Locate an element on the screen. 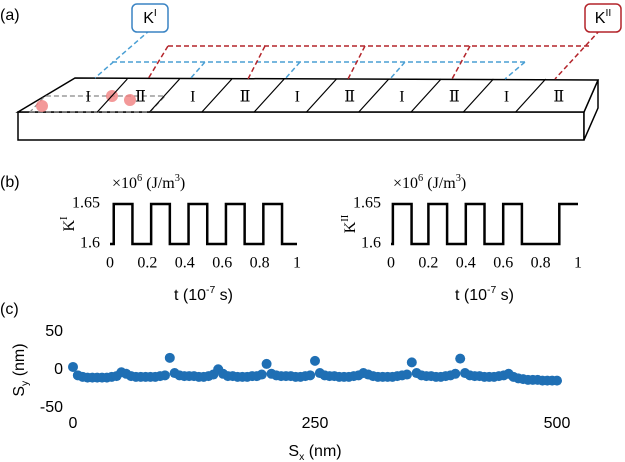 Image resolution: width=625 pixels, height=462 pixels. k-label: KI is located at coordinates (150, 17).